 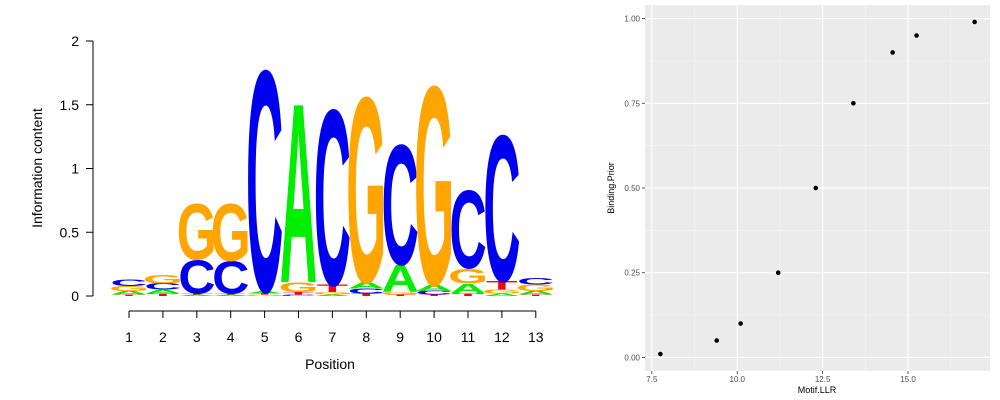 I want to click on scatter-y-tick-label: 0.75, so click(x=632, y=103).